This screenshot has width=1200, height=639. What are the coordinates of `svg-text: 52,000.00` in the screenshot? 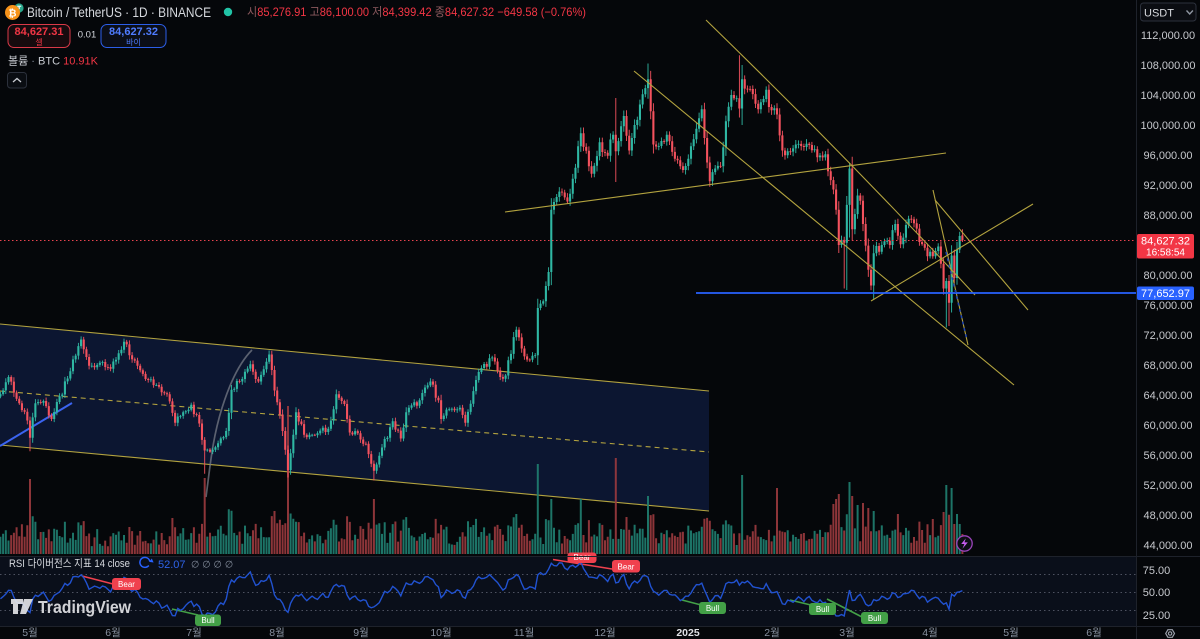 It's located at (1168, 486).